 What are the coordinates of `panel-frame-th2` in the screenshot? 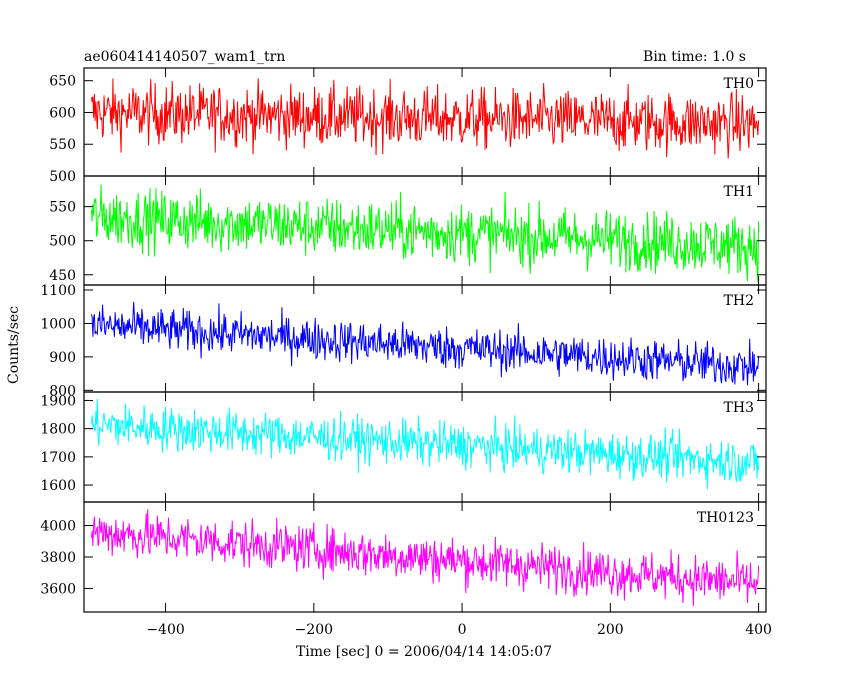 It's located at (425, 338).